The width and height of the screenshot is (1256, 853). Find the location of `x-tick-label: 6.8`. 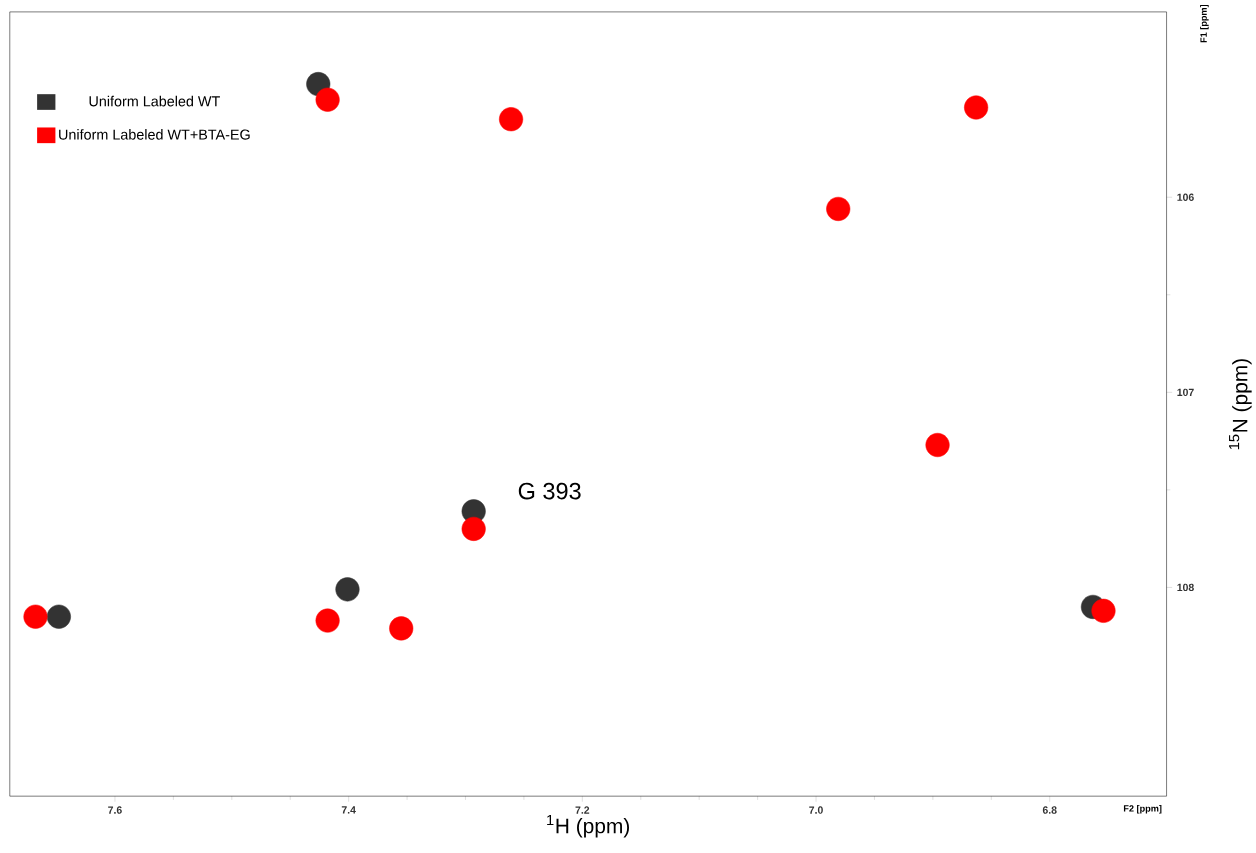

x-tick-label: 6.8 is located at coordinates (1049, 810).